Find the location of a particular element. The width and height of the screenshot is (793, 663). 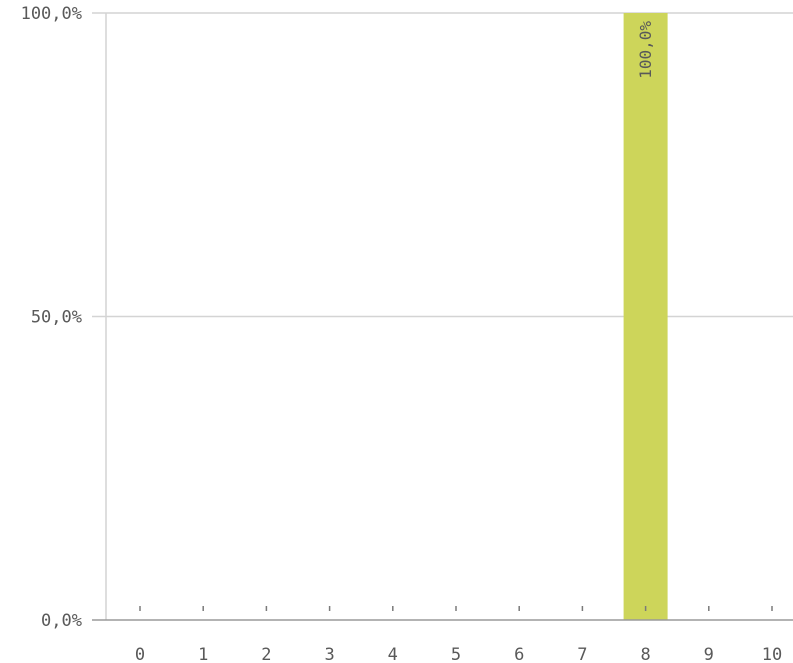

y-tick-label: 0,0% is located at coordinates (61, 621).